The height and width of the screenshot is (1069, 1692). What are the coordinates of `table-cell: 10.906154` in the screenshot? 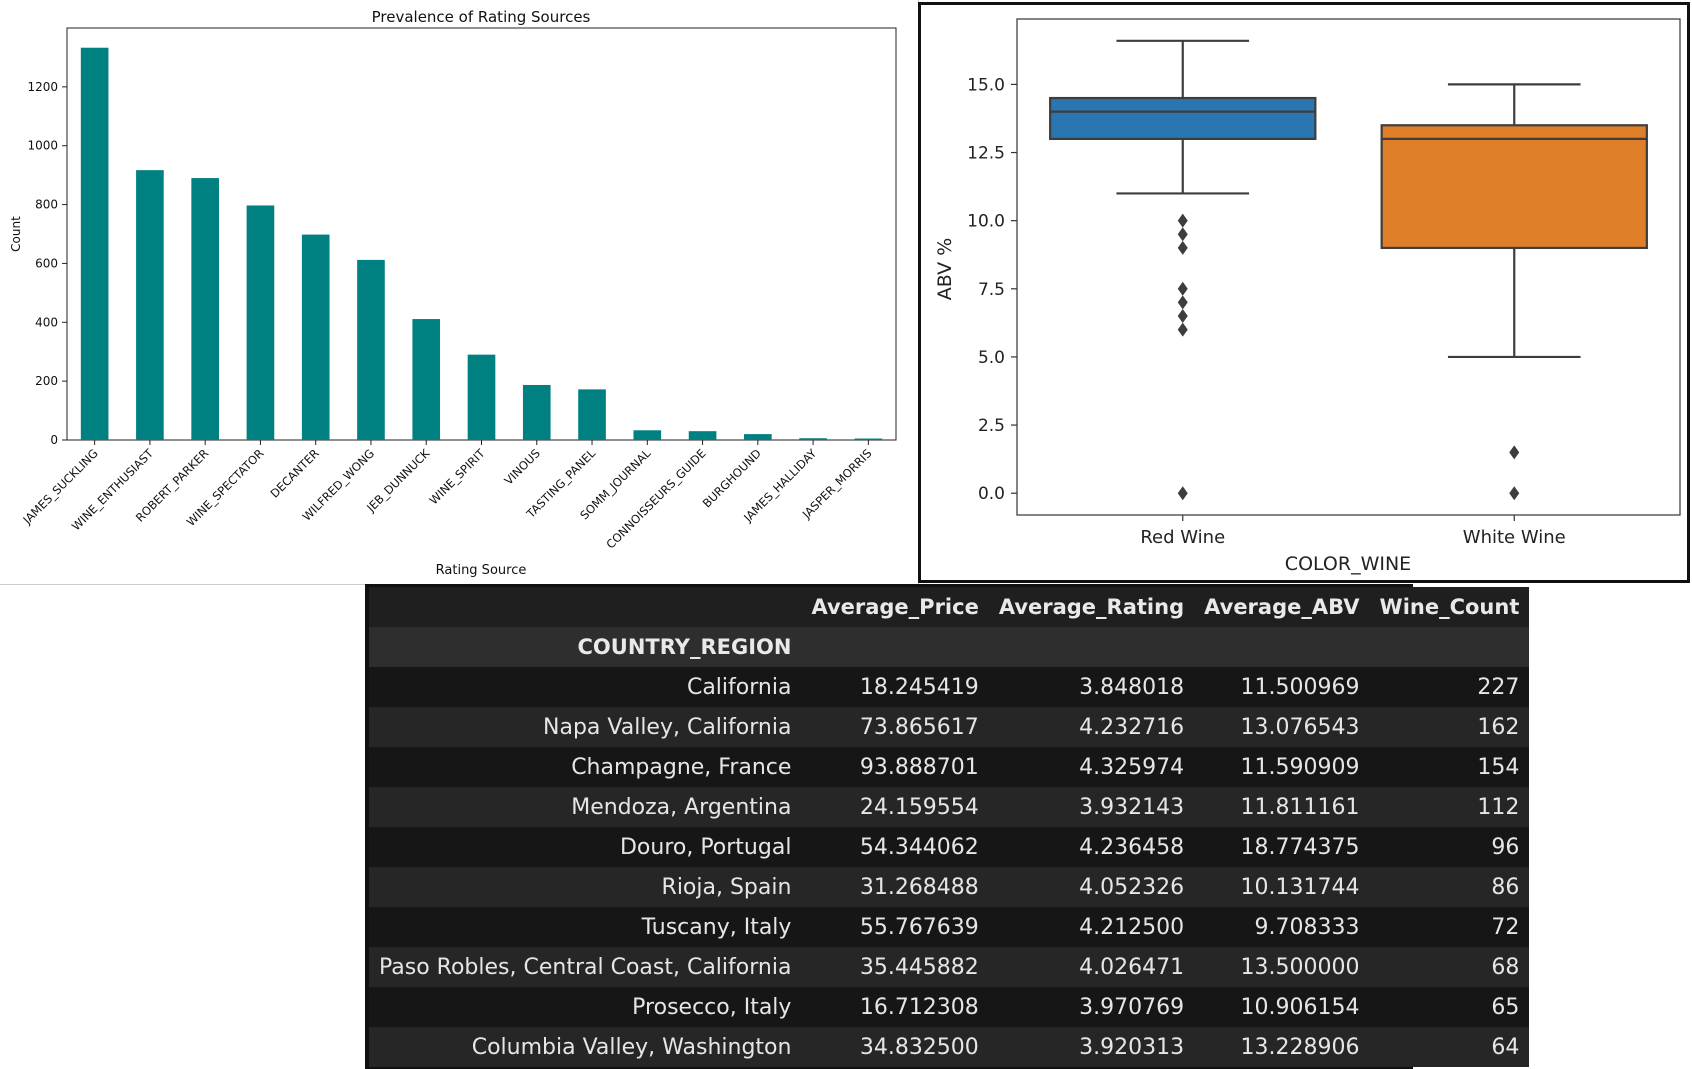 It's located at (1282, 1007).